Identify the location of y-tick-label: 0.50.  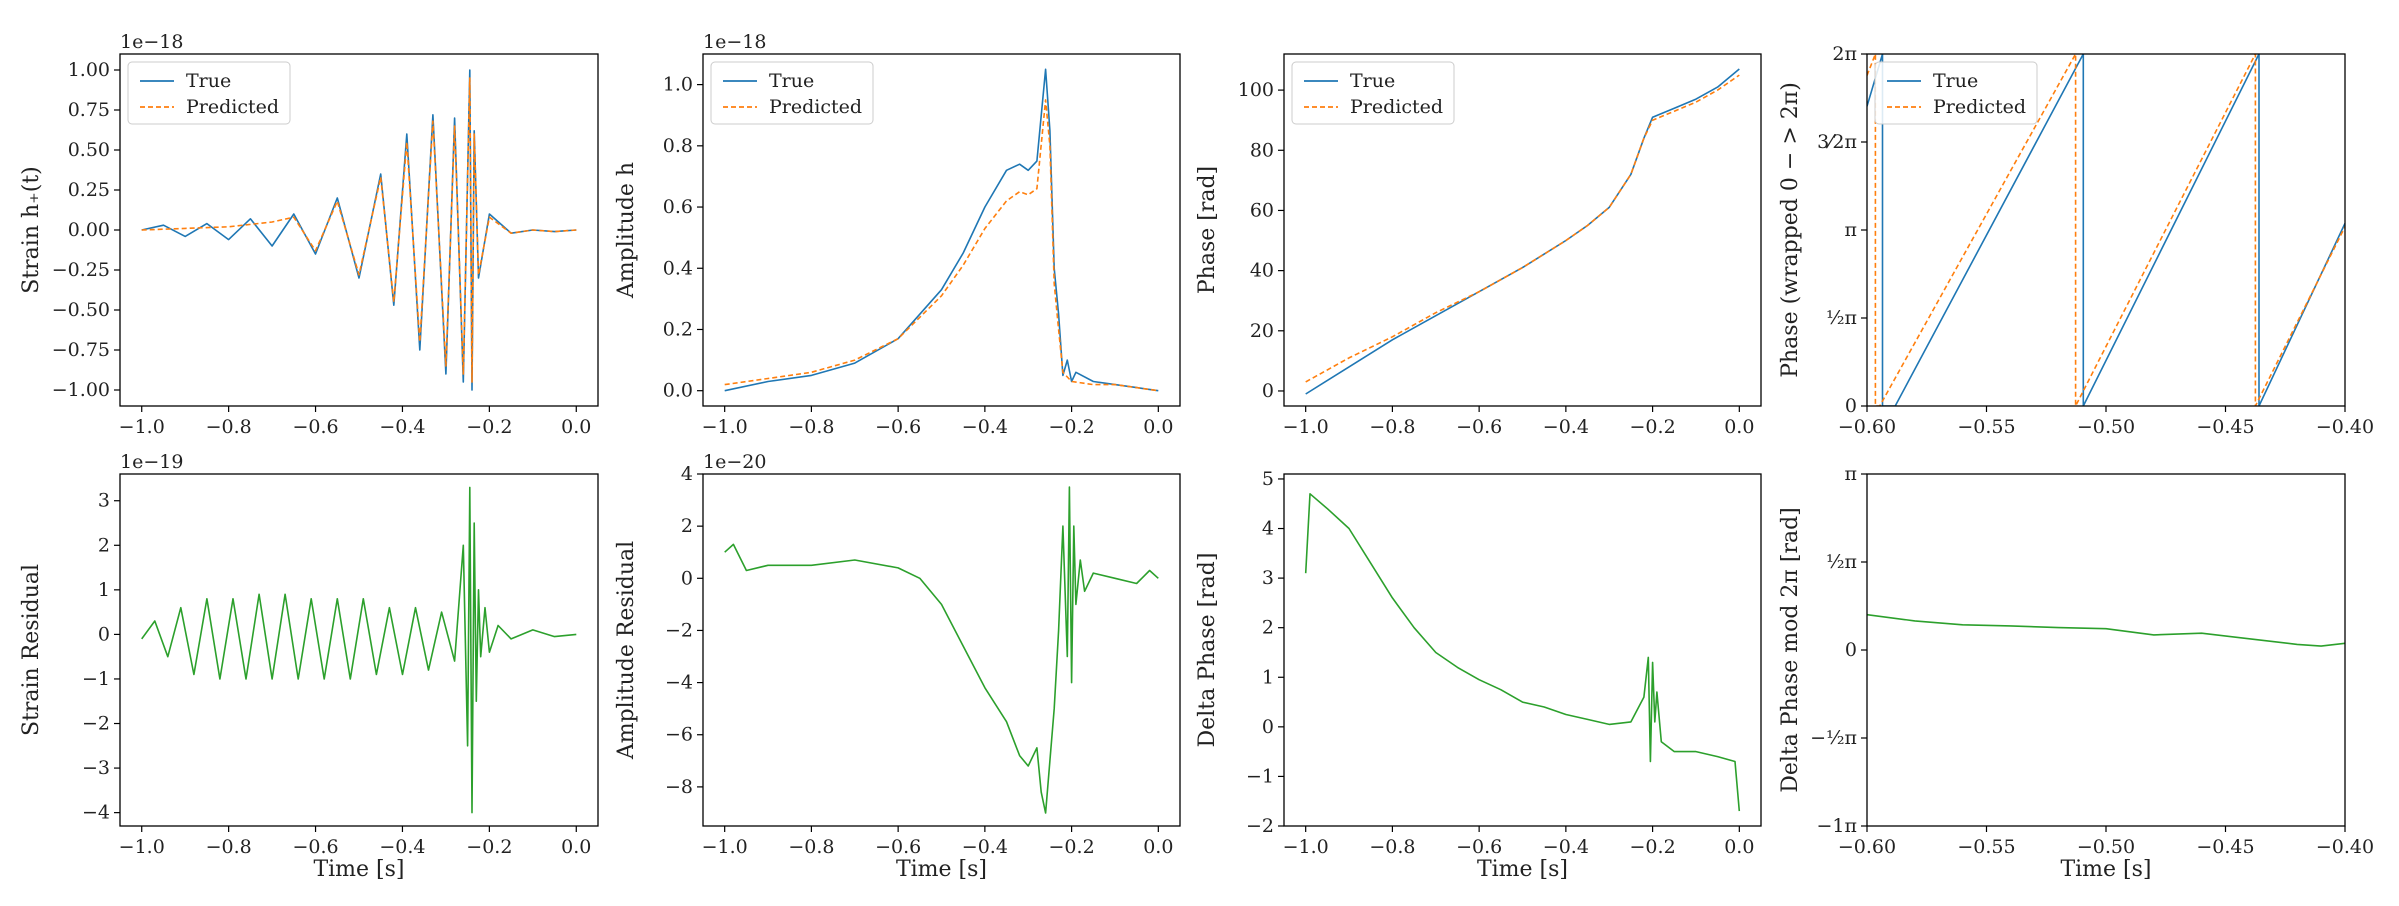
(89, 150).